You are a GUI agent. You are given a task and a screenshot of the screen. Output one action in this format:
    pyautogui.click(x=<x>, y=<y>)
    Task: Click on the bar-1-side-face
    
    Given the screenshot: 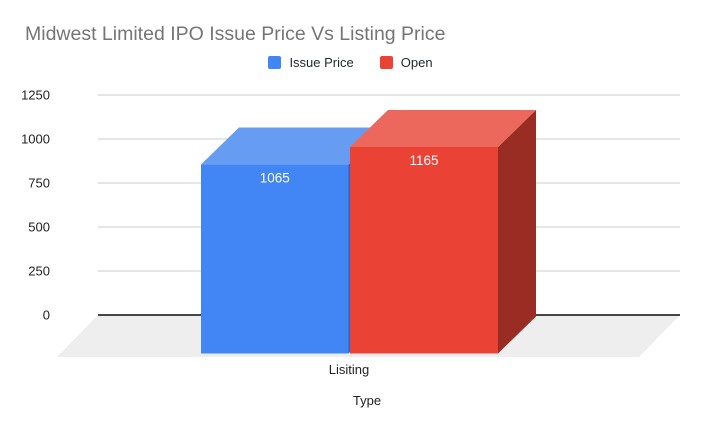 What is the action you would take?
    pyautogui.click(x=517, y=231)
    